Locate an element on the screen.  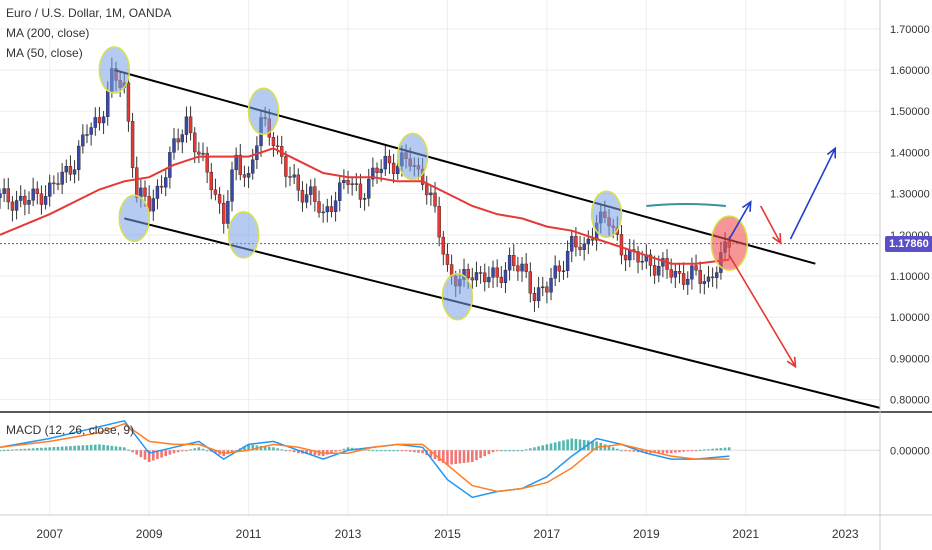
touch-point-marker is located at coordinates (243, 235).